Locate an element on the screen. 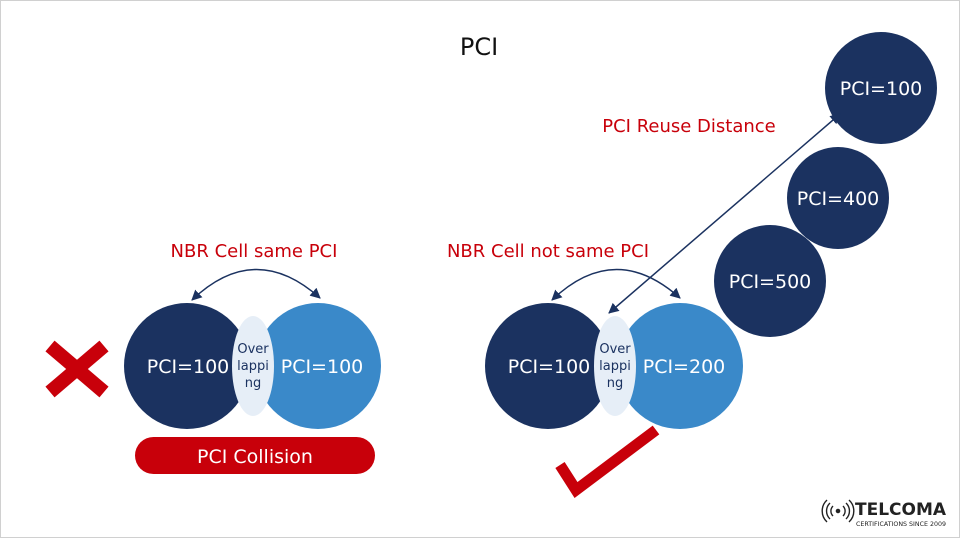  collision-badge is located at coordinates (255, 455).